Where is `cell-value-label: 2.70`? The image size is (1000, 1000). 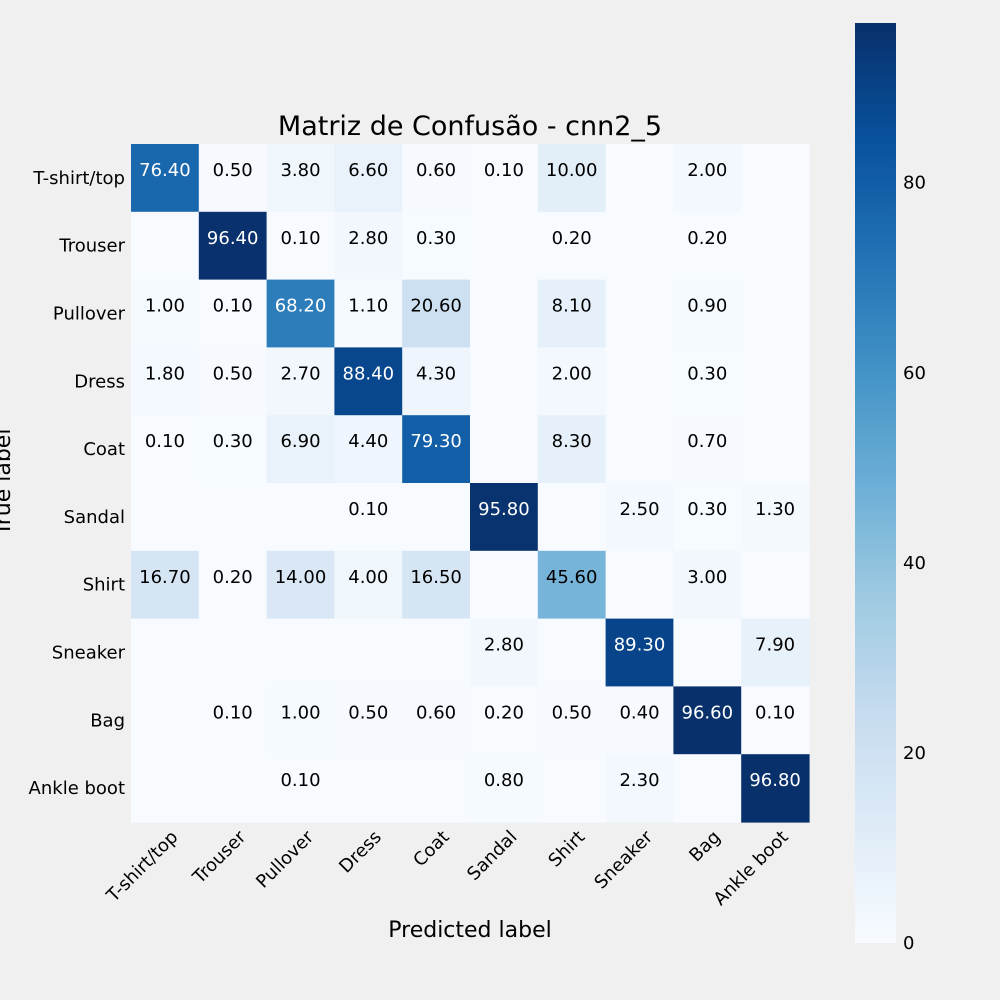 cell-value-label: 2.70 is located at coordinates (300, 373).